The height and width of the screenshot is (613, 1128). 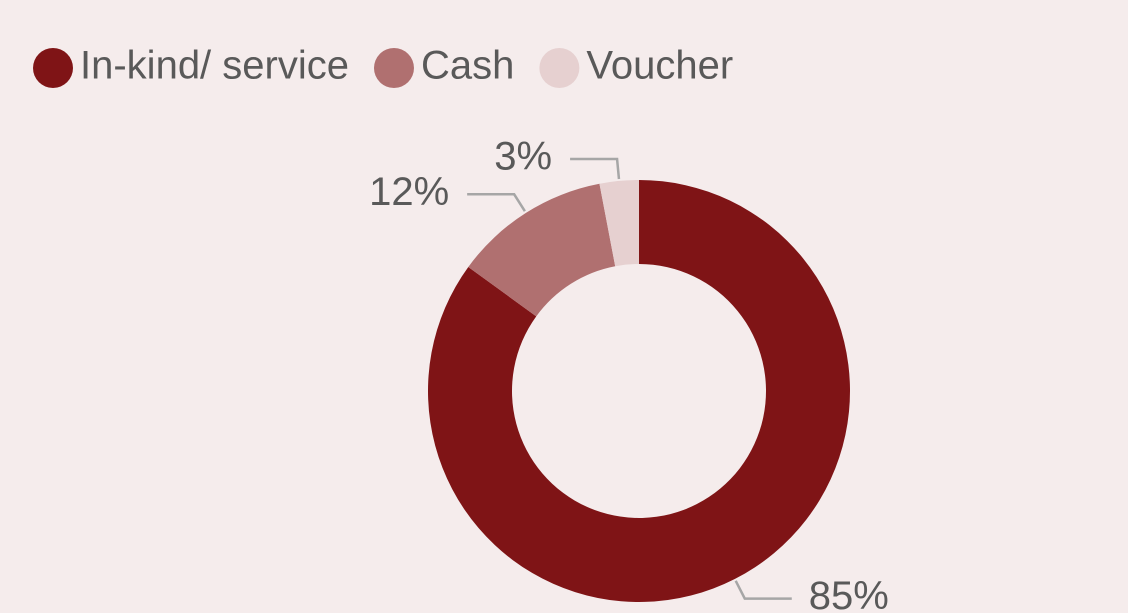 I want to click on data-label: 85%, so click(x=849, y=593).